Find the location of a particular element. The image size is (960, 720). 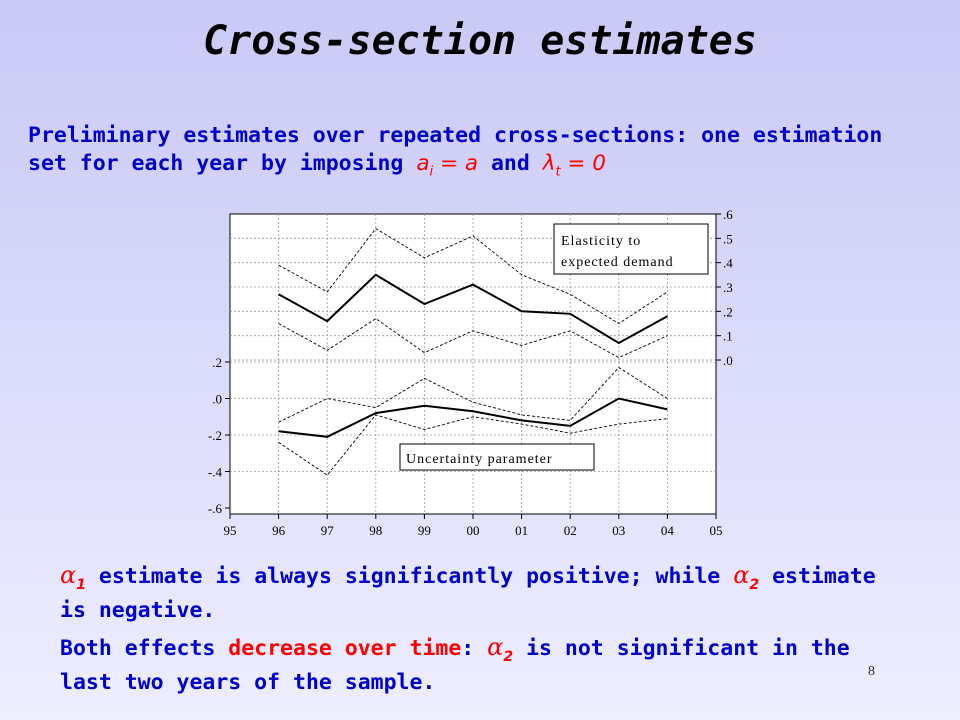

uncertainty-upper-band is located at coordinates (473, 394).